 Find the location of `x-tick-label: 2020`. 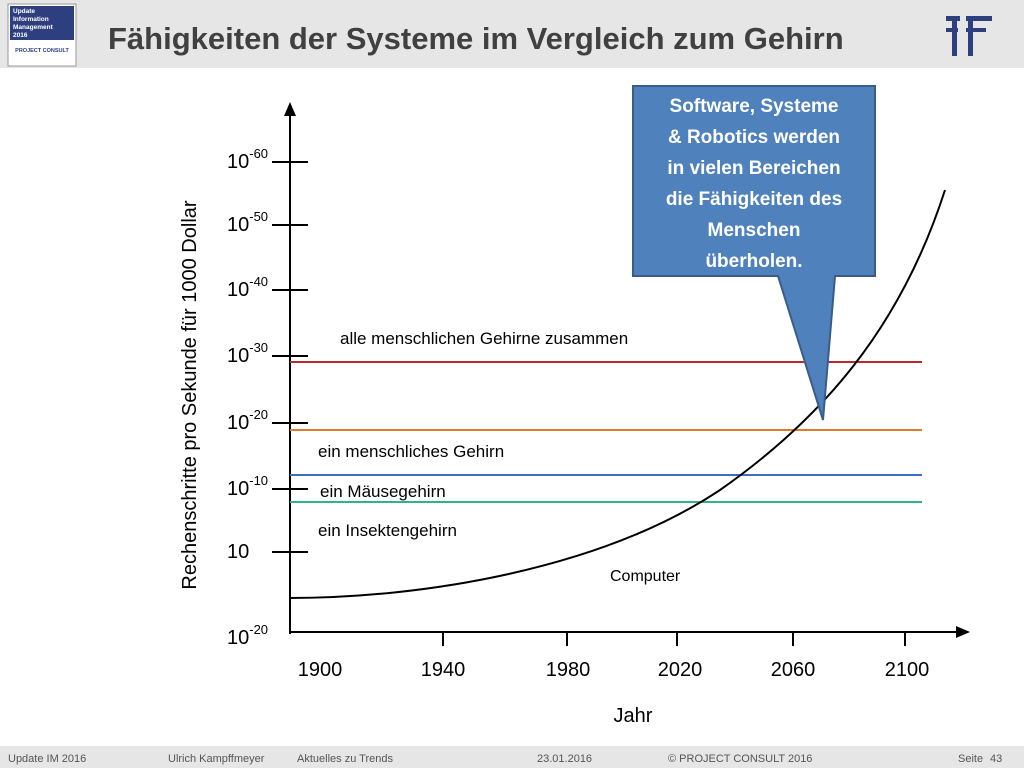

x-tick-label: 2020 is located at coordinates (680, 670).